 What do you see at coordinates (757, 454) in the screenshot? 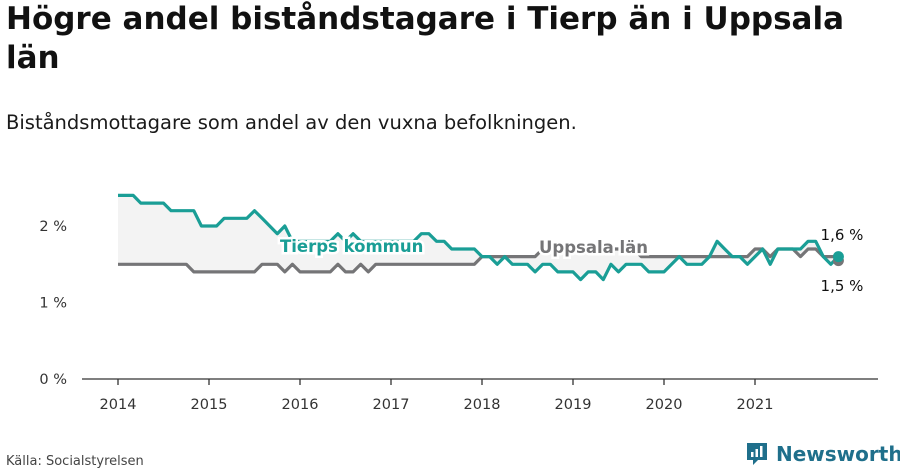
I see `newsworthy-icon` at bounding box center [757, 454].